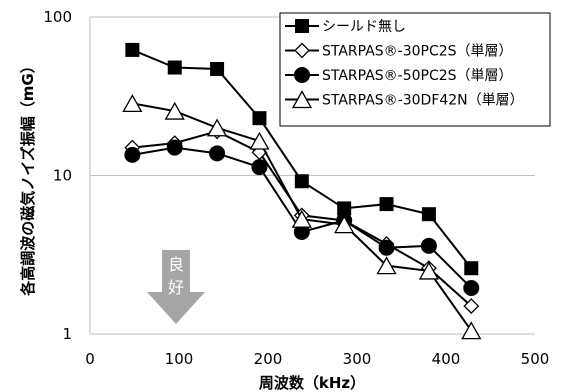  What do you see at coordinates (57, 17) in the screenshot?
I see `y-tick-label: 100` at bounding box center [57, 17].